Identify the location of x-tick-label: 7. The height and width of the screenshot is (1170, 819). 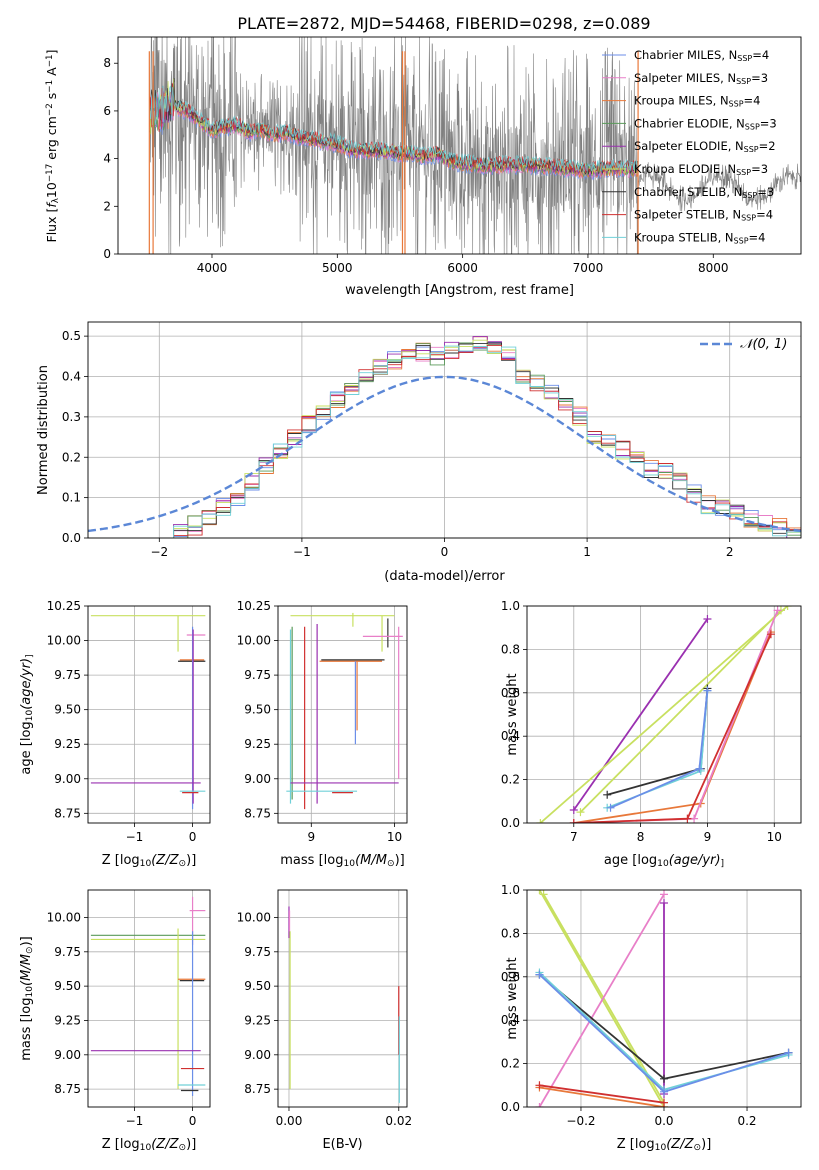
(574, 837).